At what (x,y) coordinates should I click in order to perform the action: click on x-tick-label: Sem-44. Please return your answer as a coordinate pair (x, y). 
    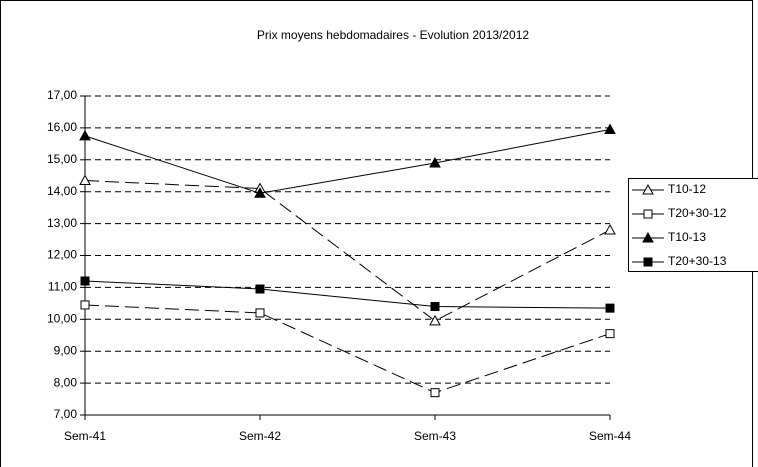
    Looking at the image, I should click on (610, 436).